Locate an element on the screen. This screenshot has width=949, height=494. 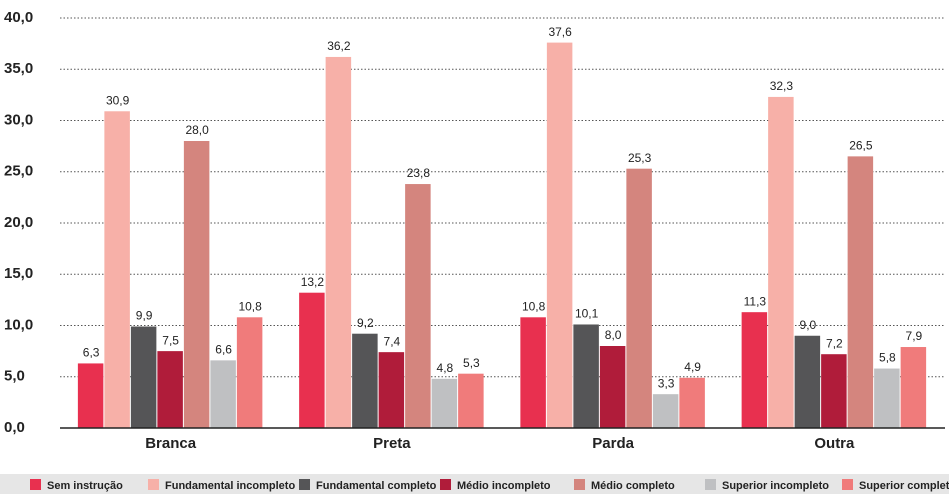
value-label: 7,2 is located at coordinates (834, 343).